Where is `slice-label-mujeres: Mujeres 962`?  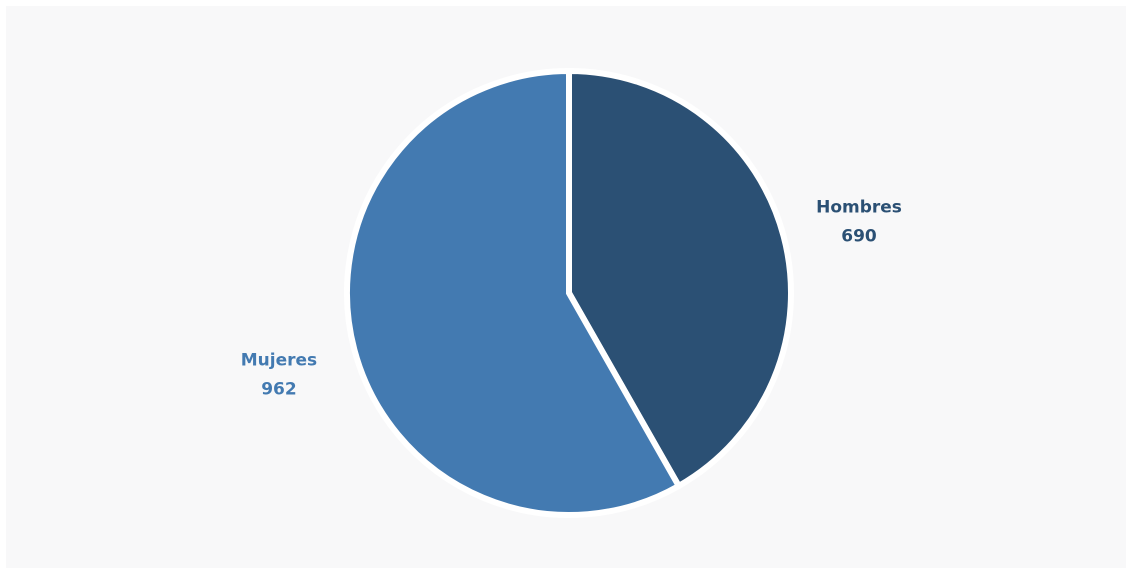 slice-label-mujeres: Mujeres 962 is located at coordinates (279, 375).